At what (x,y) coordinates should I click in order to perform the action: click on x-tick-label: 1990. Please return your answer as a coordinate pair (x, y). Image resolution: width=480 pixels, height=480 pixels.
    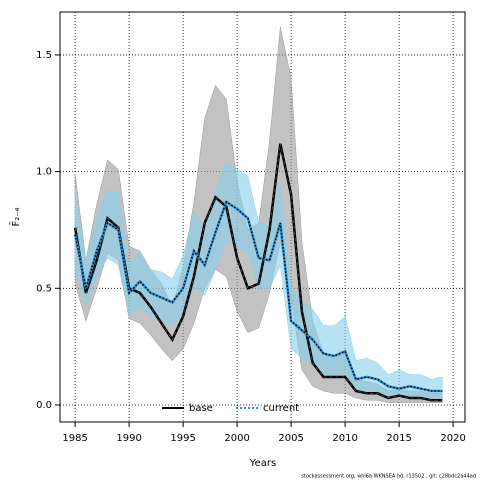
    Looking at the image, I should click on (128, 438).